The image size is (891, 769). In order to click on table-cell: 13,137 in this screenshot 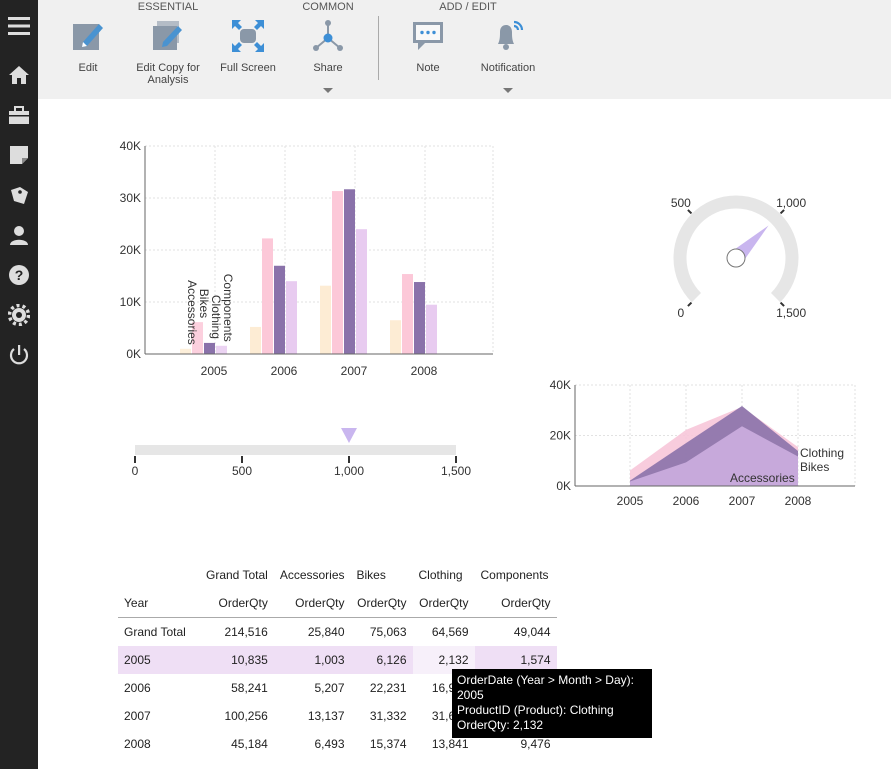, I will do `click(326, 716)`.